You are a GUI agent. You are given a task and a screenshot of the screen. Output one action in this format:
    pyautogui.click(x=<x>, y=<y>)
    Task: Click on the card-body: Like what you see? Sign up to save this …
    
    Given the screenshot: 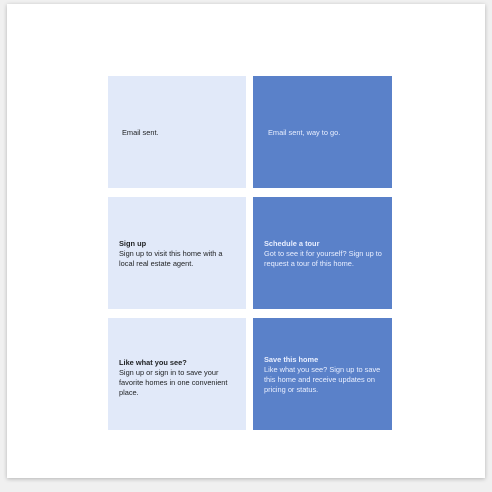 What is the action you would take?
    pyautogui.click(x=322, y=379)
    